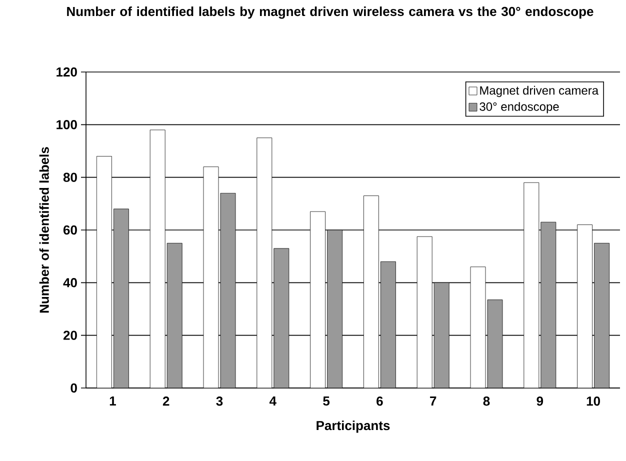 The width and height of the screenshot is (626, 461). I want to click on y-tick-label: 120, so click(66, 72).